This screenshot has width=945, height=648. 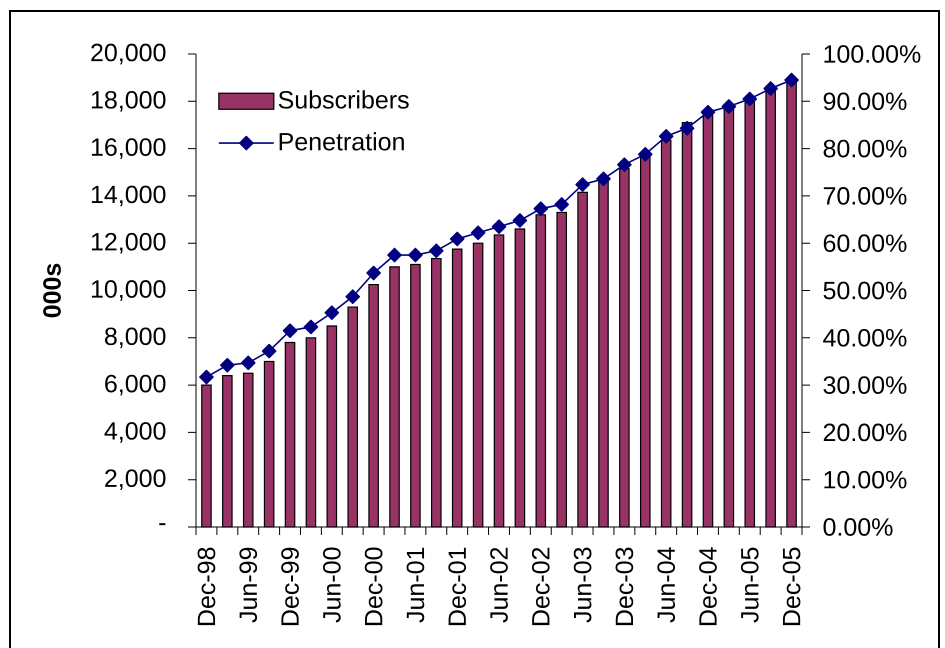 What do you see at coordinates (666, 585) in the screenshot?
I see `x-tick-label: Jun-04` at bounding box center [666, 585].